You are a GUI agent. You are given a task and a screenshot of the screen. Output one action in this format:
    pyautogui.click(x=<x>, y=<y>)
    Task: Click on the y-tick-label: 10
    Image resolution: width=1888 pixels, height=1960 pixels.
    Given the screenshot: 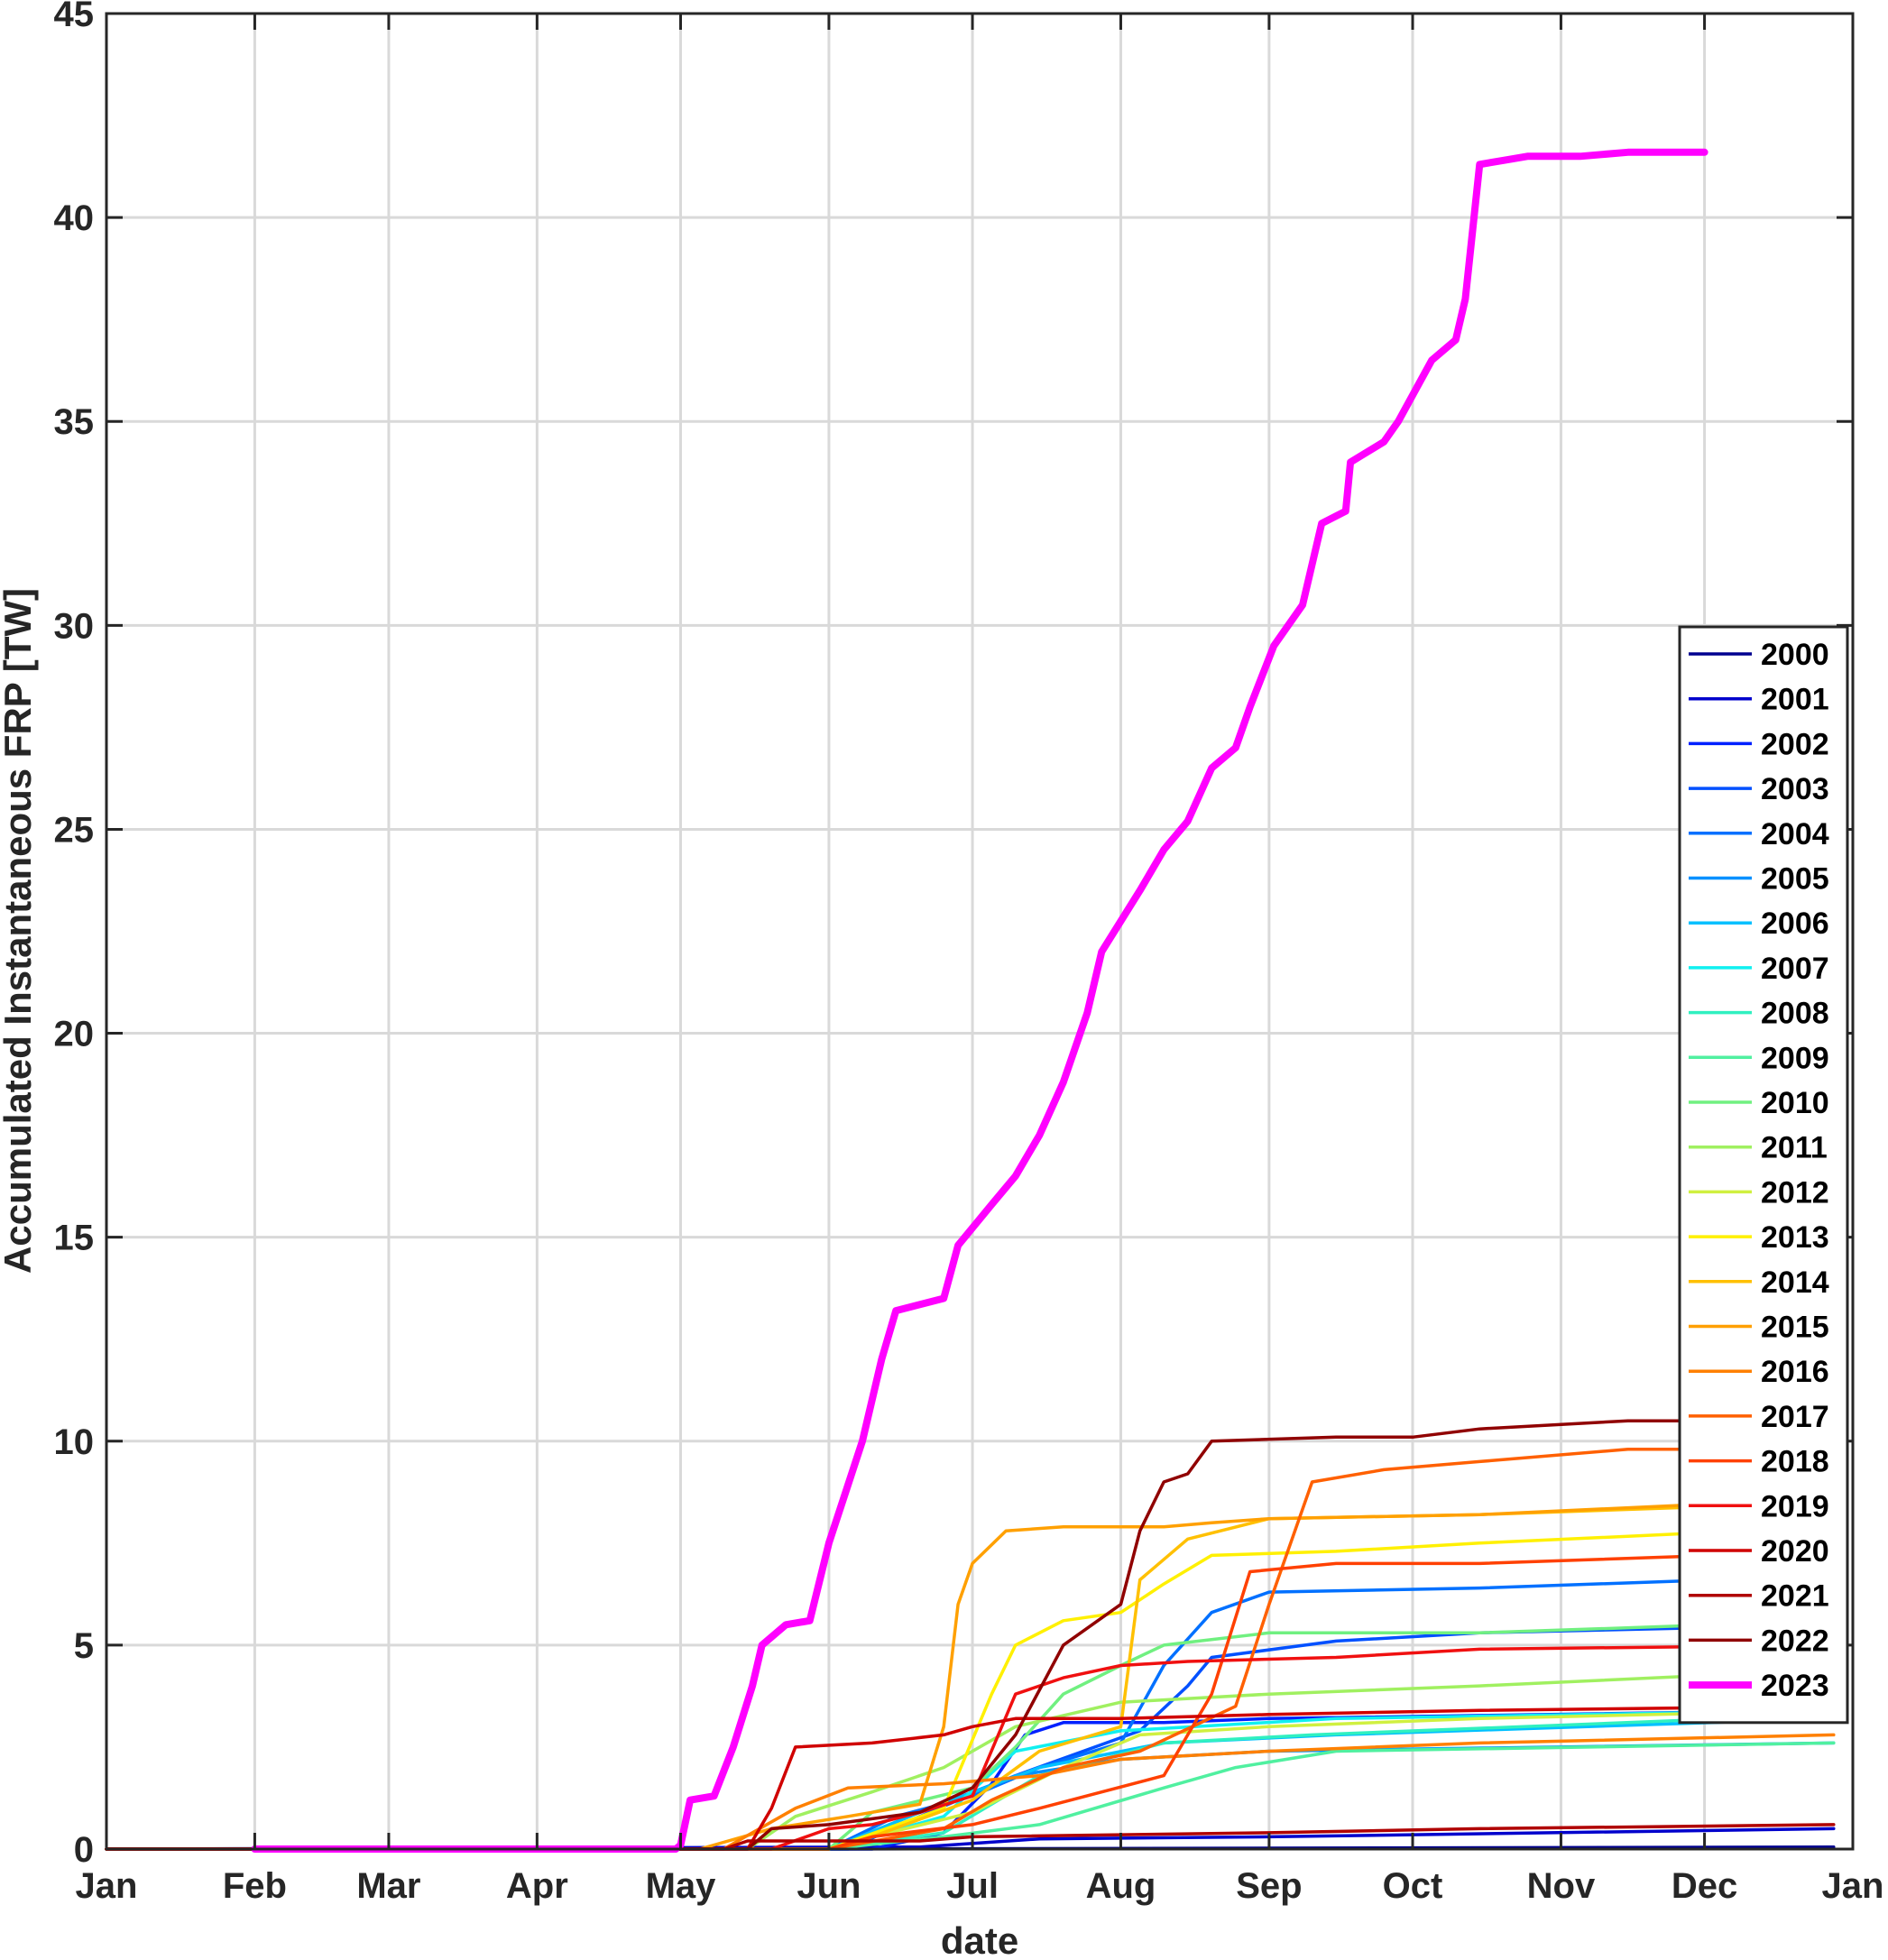 What is the action you would take?
    pyautogui.click(x=74, y=1442)
    